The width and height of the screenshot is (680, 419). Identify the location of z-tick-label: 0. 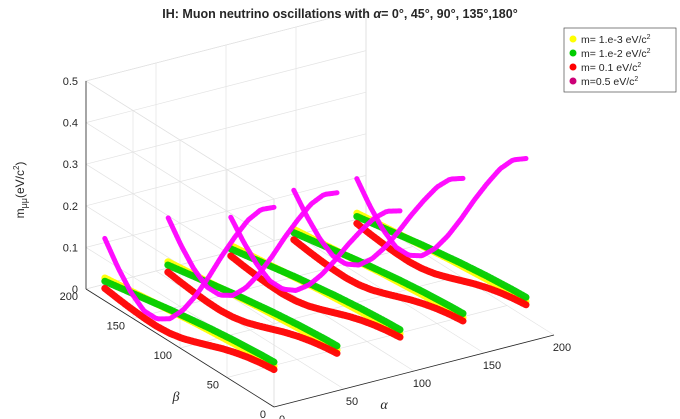
(75, 290).